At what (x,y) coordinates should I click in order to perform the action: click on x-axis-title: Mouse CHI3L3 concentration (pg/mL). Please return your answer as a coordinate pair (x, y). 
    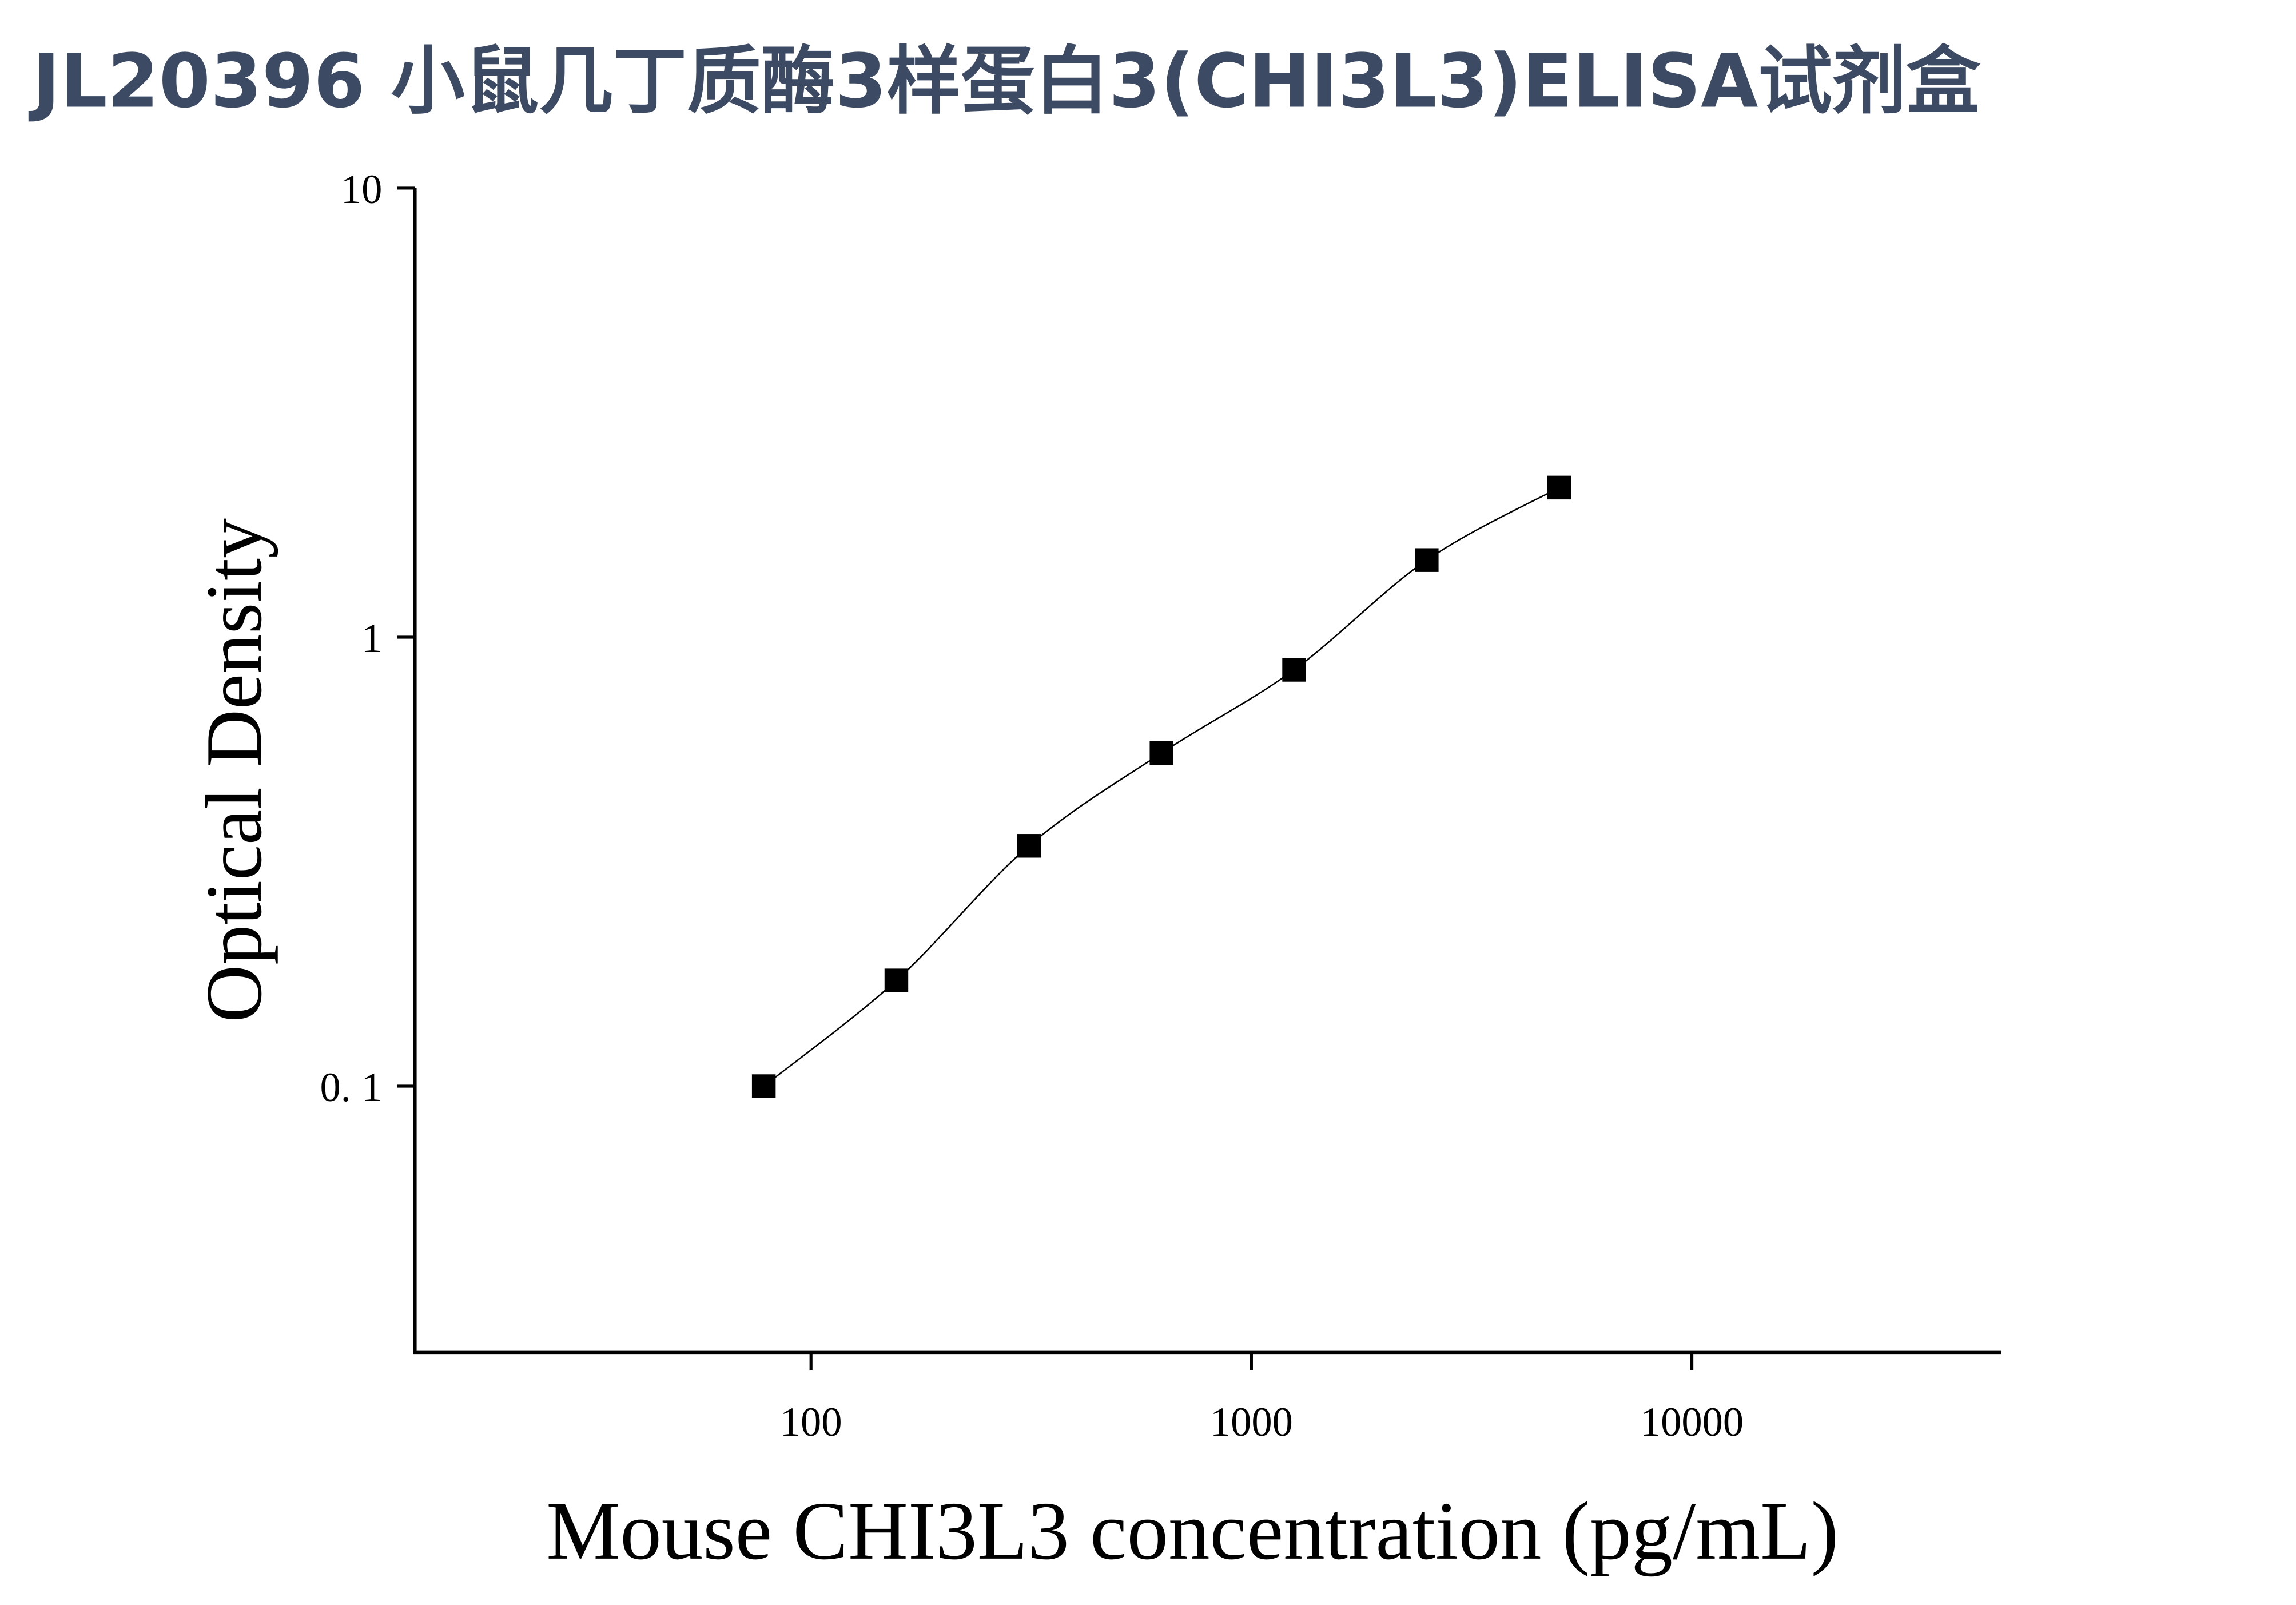
    Looking at the image, I should click on (1193, 1531).